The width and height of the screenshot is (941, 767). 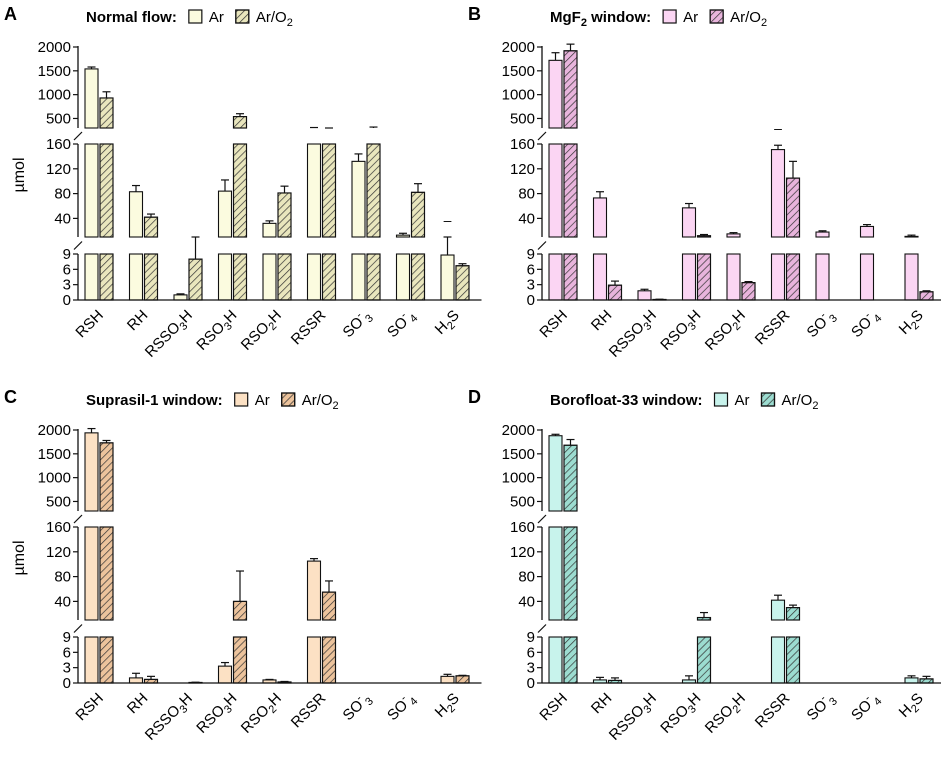 I want to click on chart-title: Normal flow:, so click(x=131, y=17).